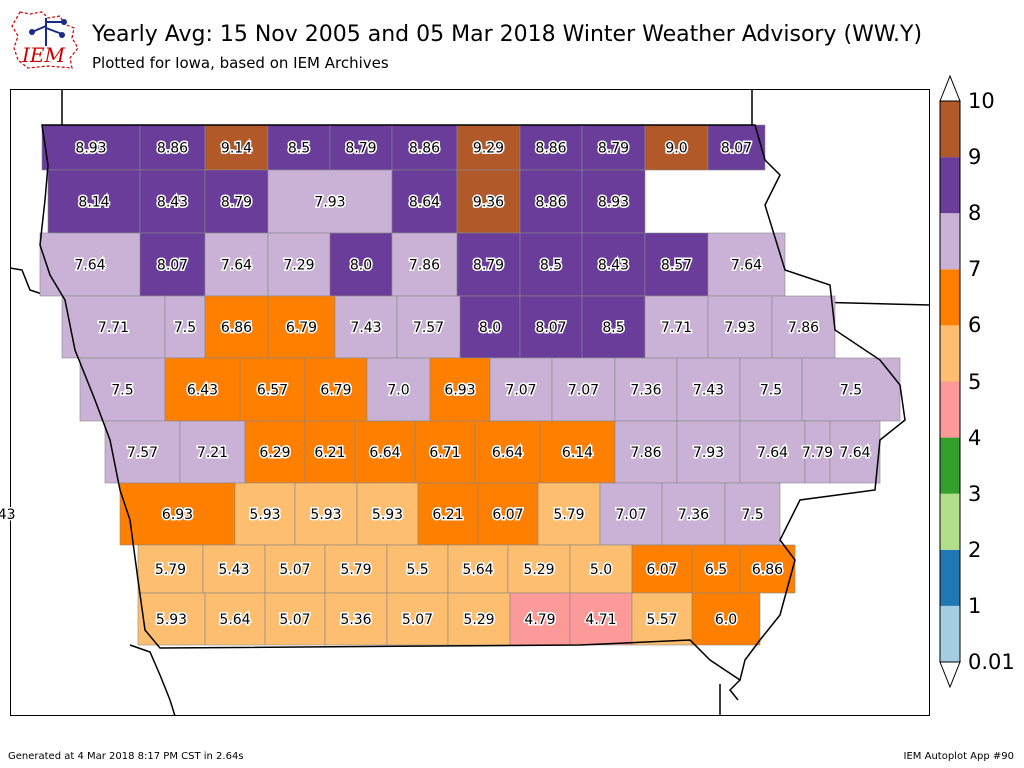  I want to click on county-value-label: 5.0, so click(601, 570).